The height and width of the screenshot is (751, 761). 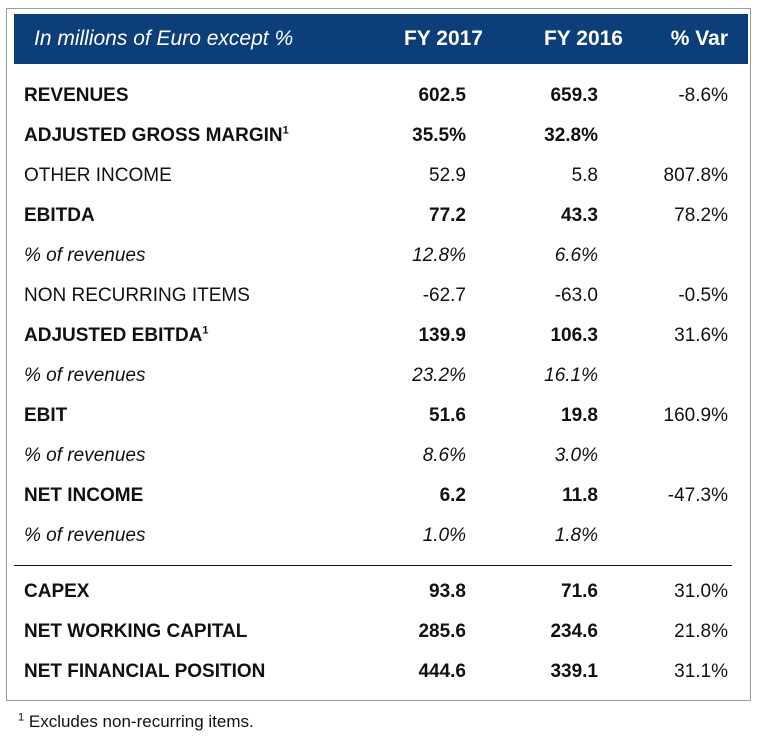 I want to click on value-fy2017: 23.2%, so click(x=439, y=375).